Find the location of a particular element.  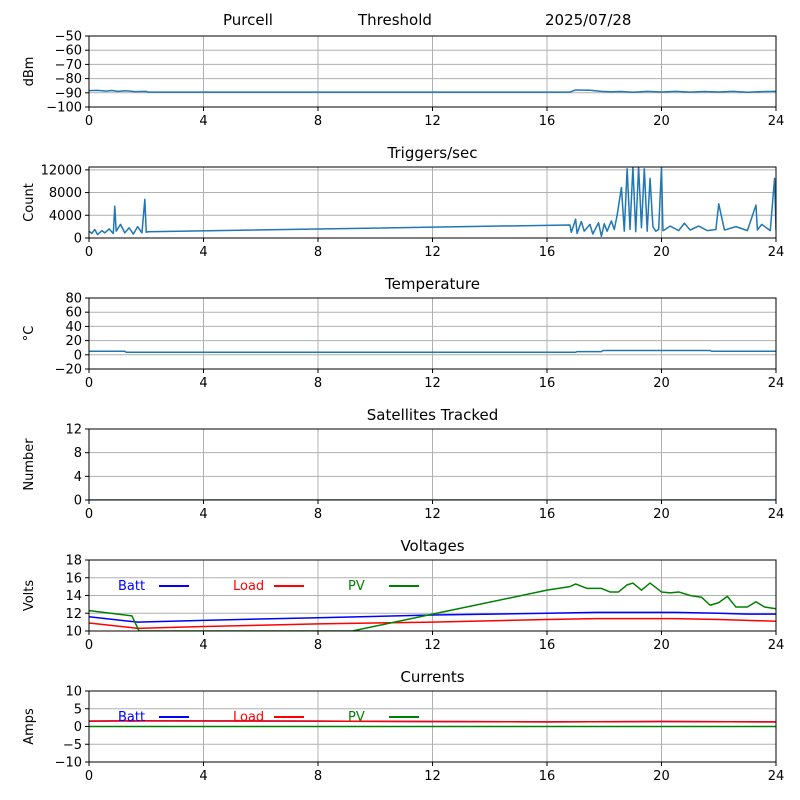

y-tick-label: −5 is located at coordinates (72, 745).